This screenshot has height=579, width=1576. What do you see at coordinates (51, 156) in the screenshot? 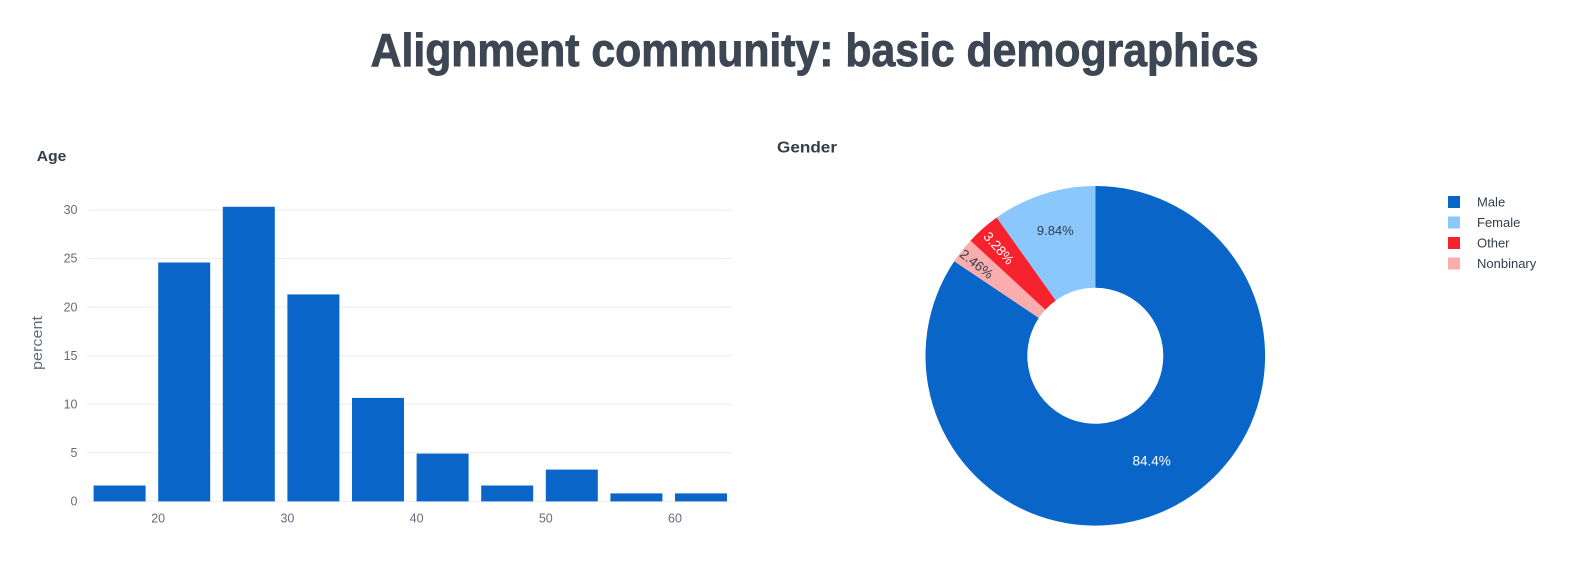
I see `svg-text: Age` at bounding box center [51, 156].